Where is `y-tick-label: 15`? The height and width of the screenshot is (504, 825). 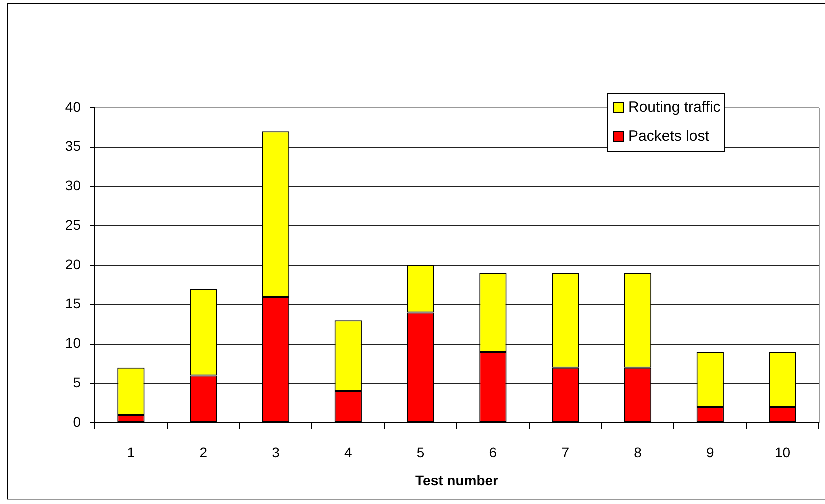
y-tick-label: 15 is located at coordinates (73, 304).